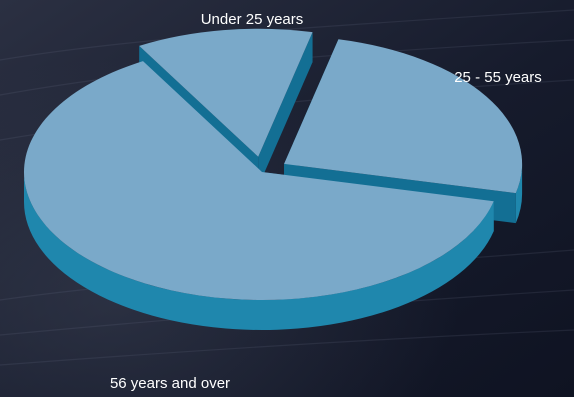  What do you see at coordinates (519, 193) in the screenshot?
I see `pie-slice-side` at bounding box center [519, 193].